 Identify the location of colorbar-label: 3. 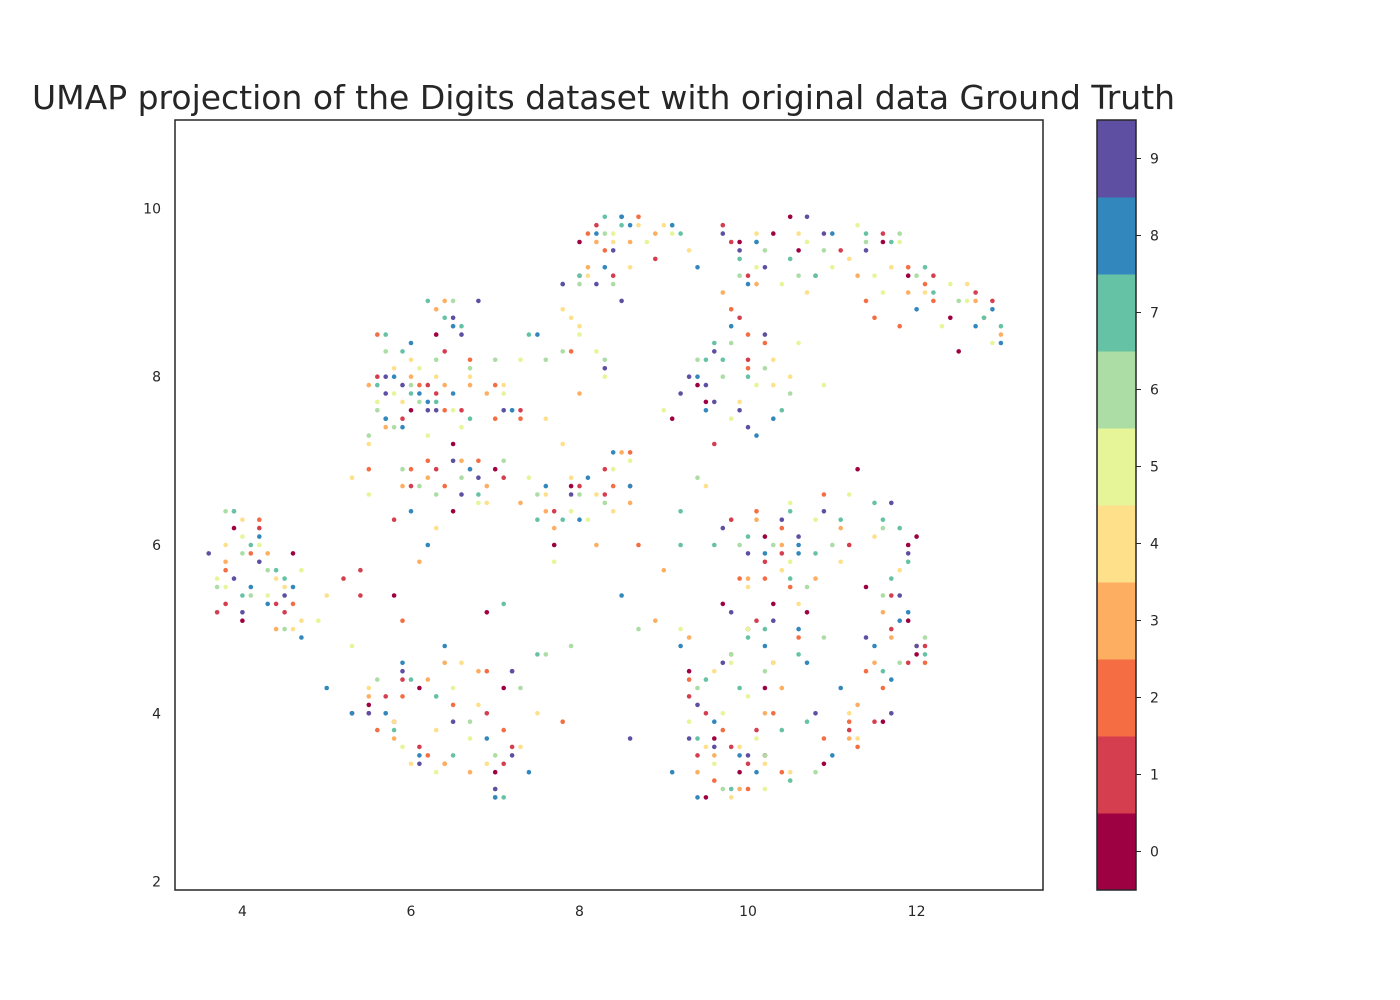
(1154, 622).